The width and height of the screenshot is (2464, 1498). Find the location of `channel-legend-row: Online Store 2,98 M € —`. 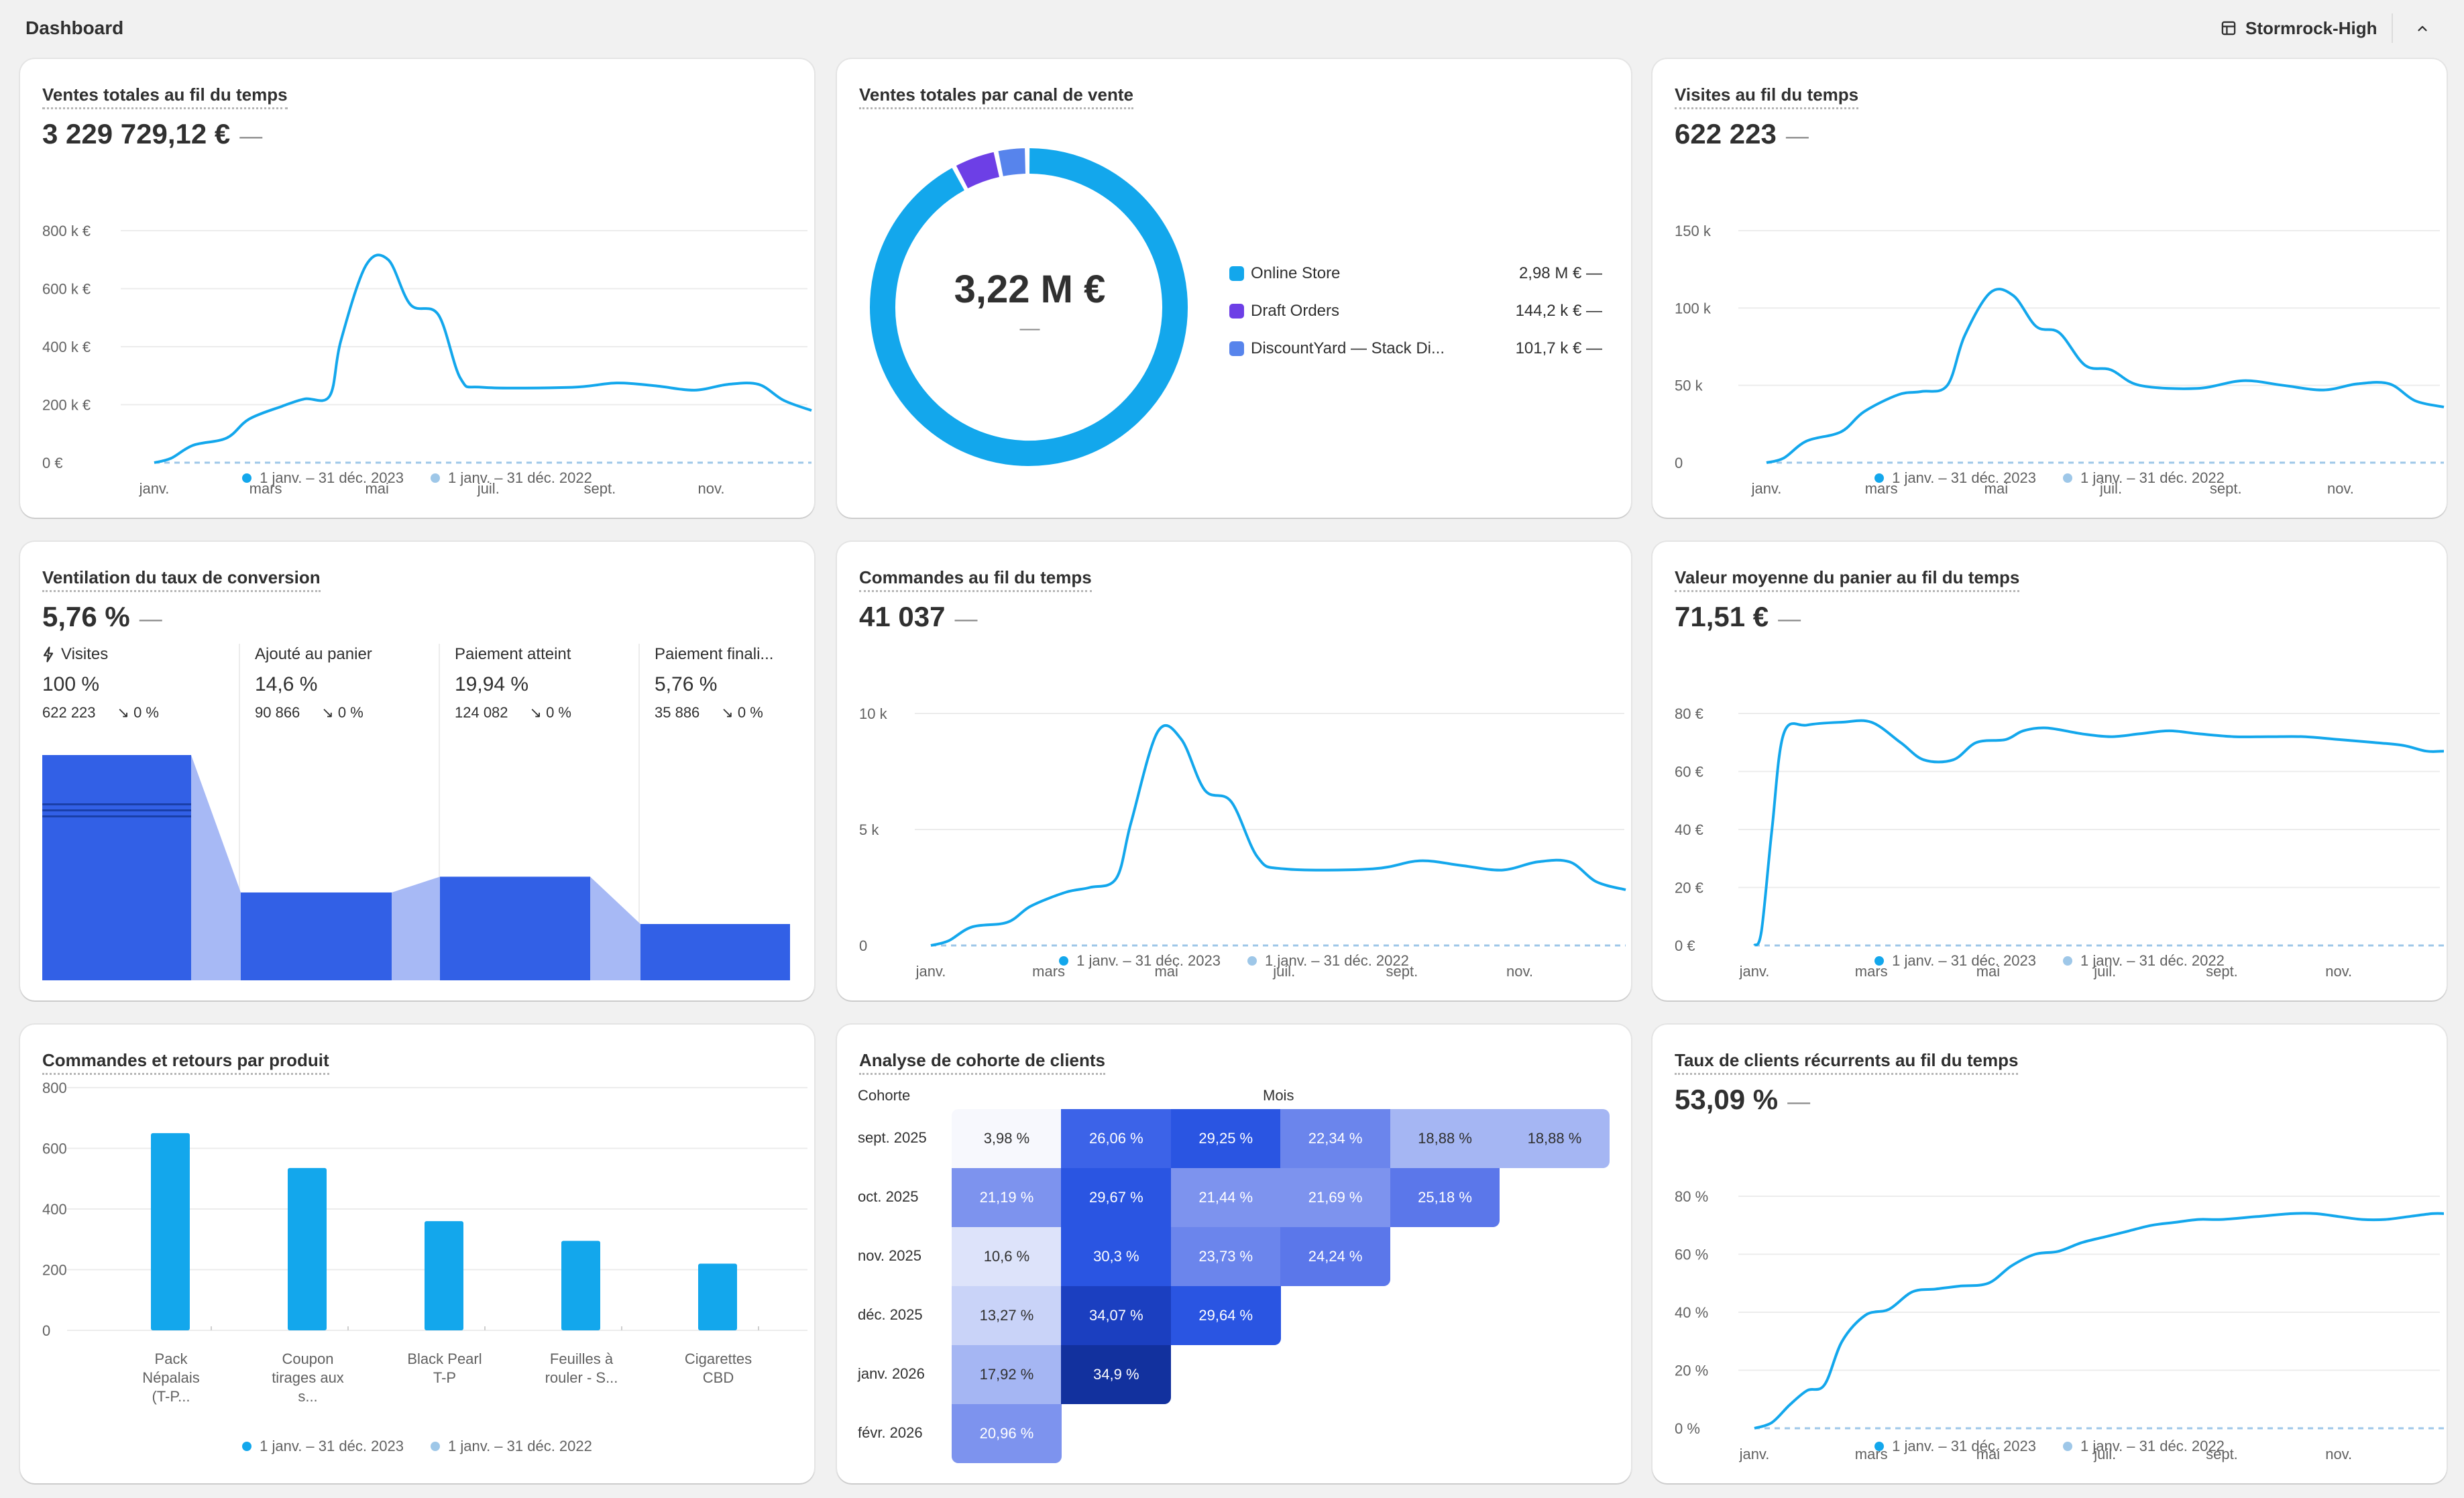

channel-legend-row: Online Store 2,98 M € — is located at coordinates (1415, 273).